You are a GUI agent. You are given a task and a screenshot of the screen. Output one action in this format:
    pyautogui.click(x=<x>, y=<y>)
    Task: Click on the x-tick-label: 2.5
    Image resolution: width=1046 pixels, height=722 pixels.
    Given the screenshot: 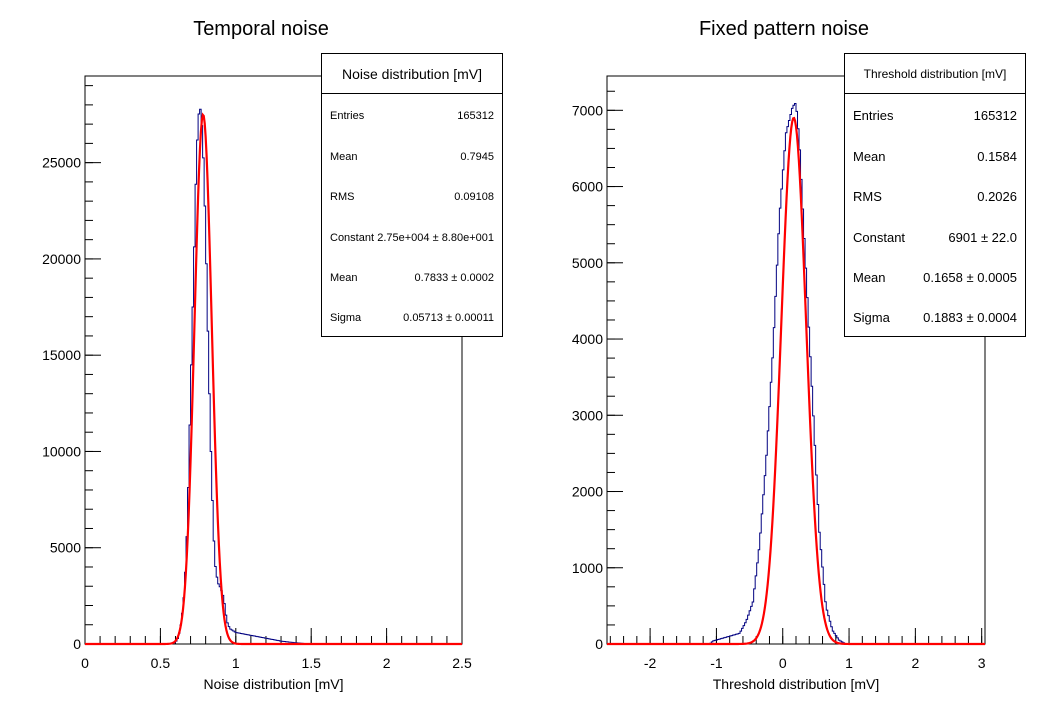 What is the action you would take?
    pyautogui.click(x=462, y=663)
    